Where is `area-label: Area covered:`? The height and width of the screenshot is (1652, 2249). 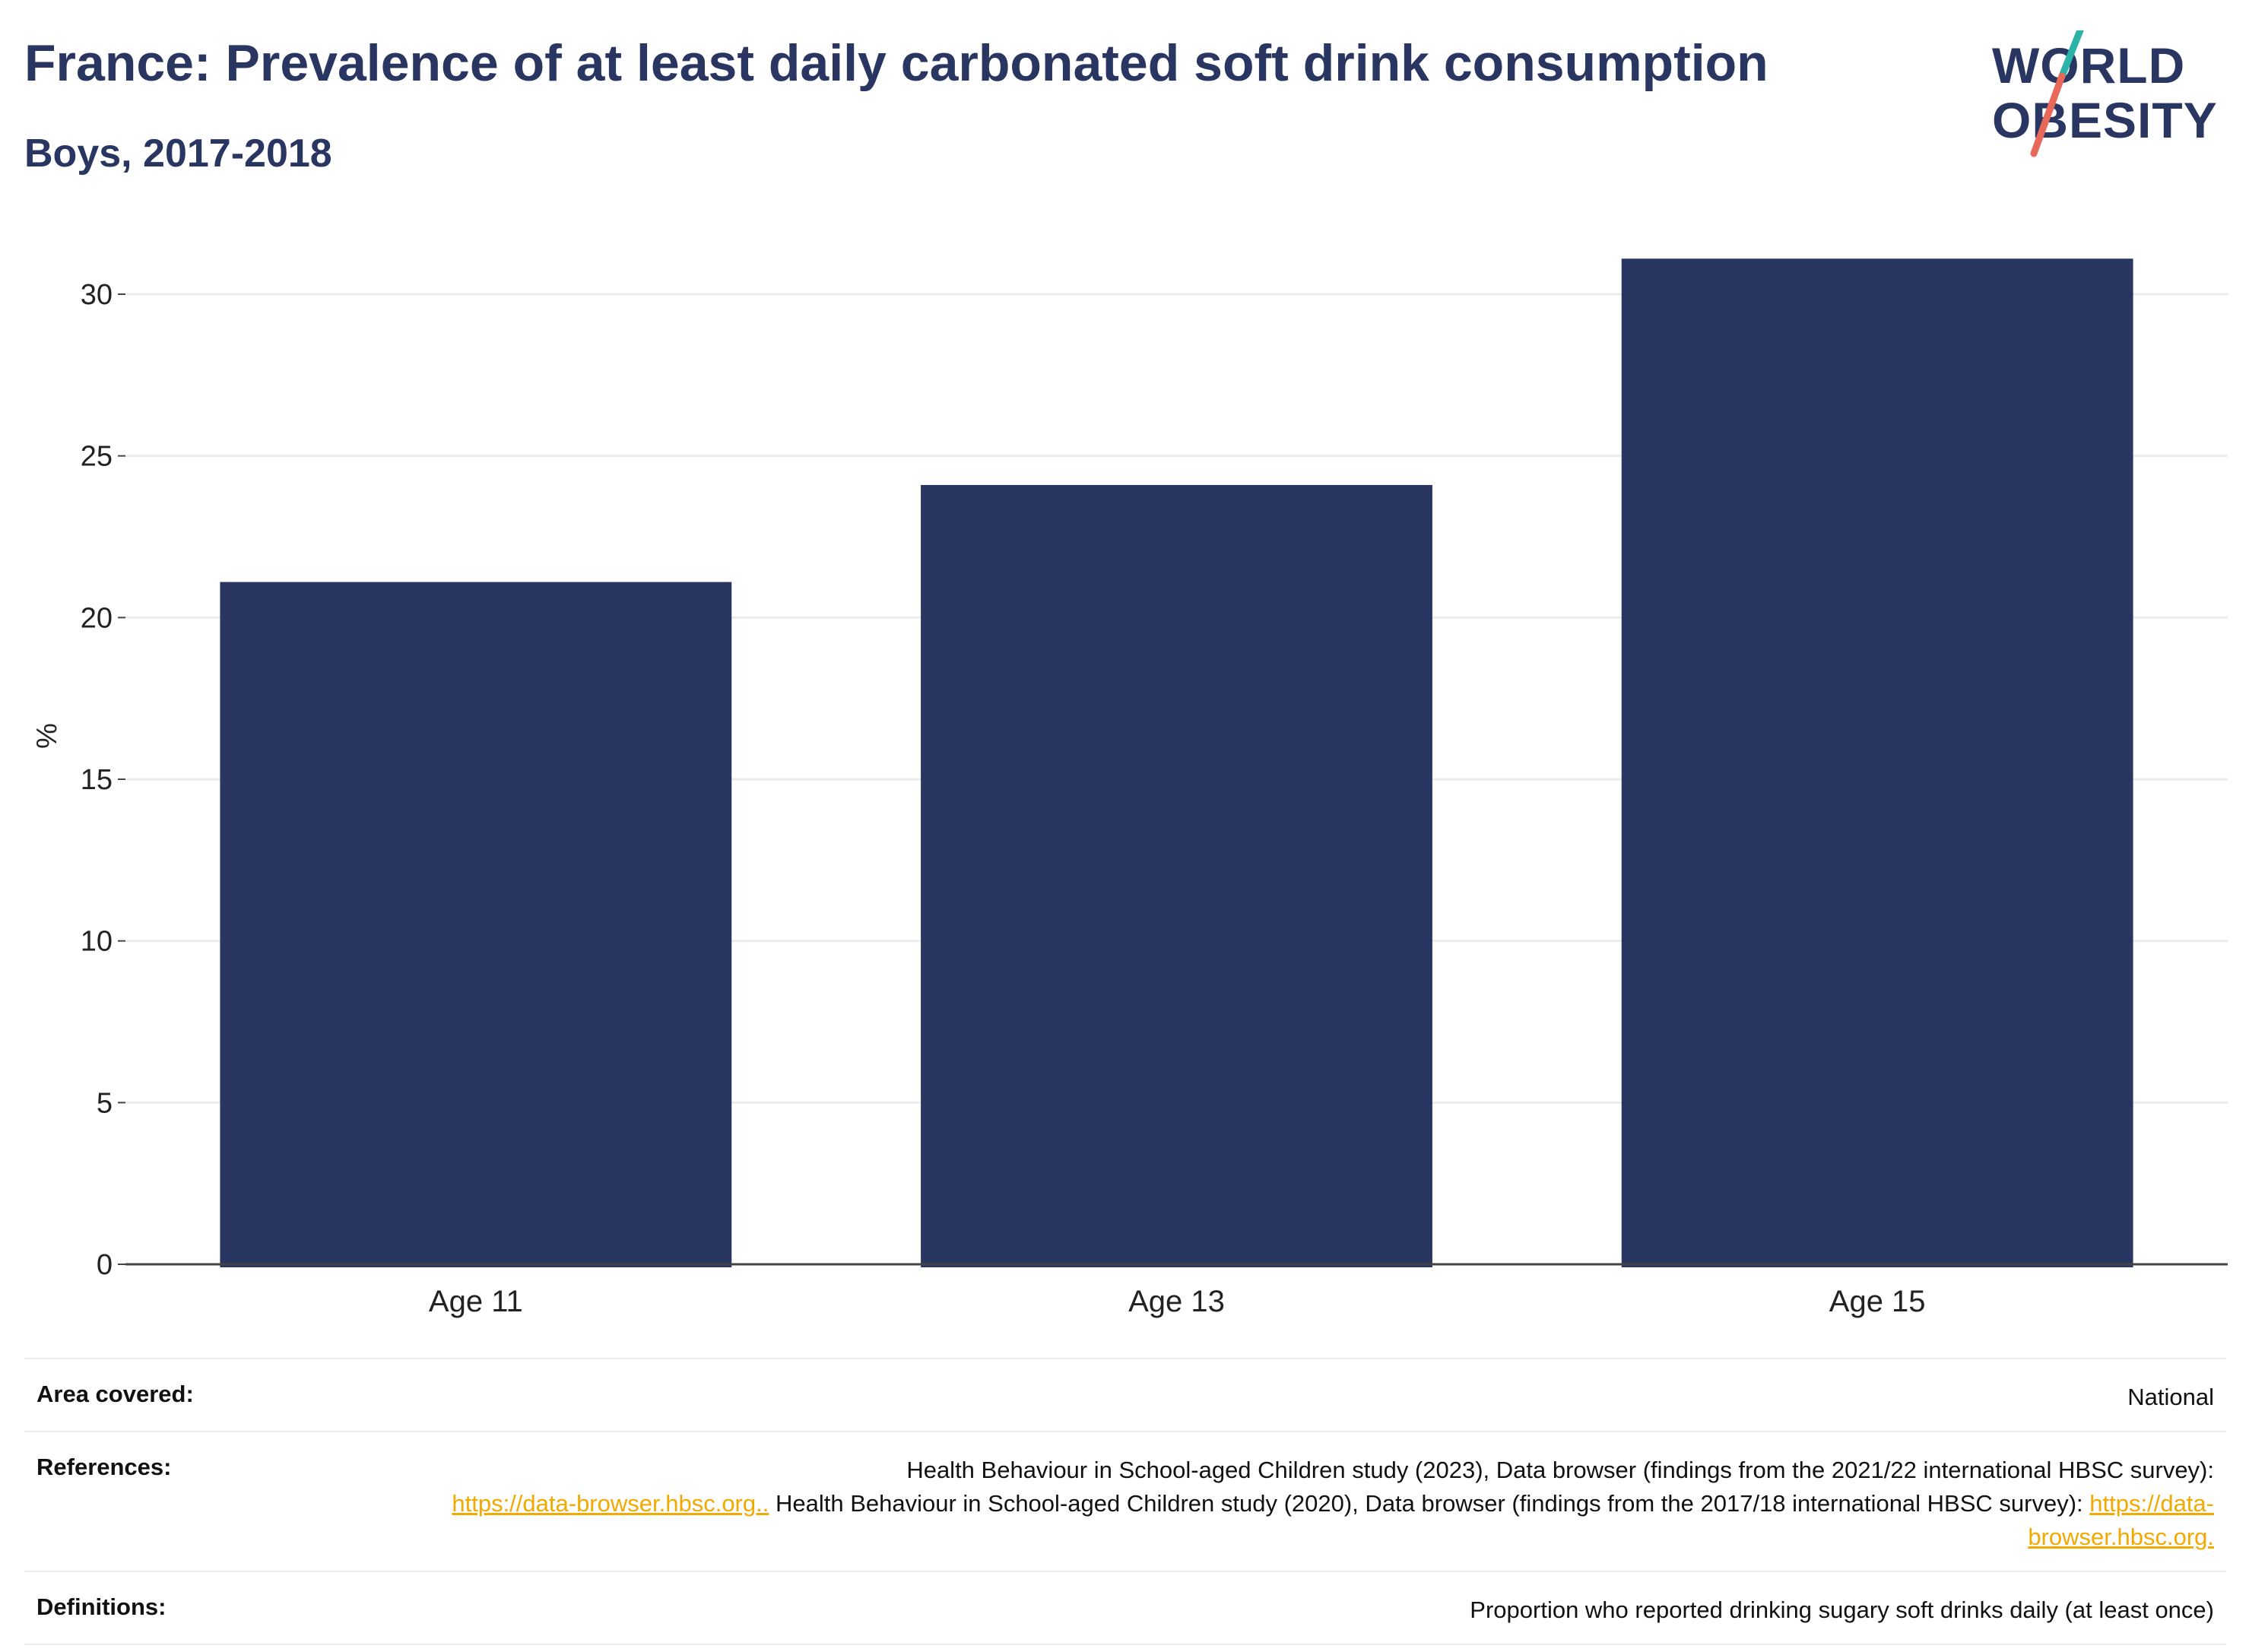 area-label: Area covered: is located at coordinates (115, 1394).